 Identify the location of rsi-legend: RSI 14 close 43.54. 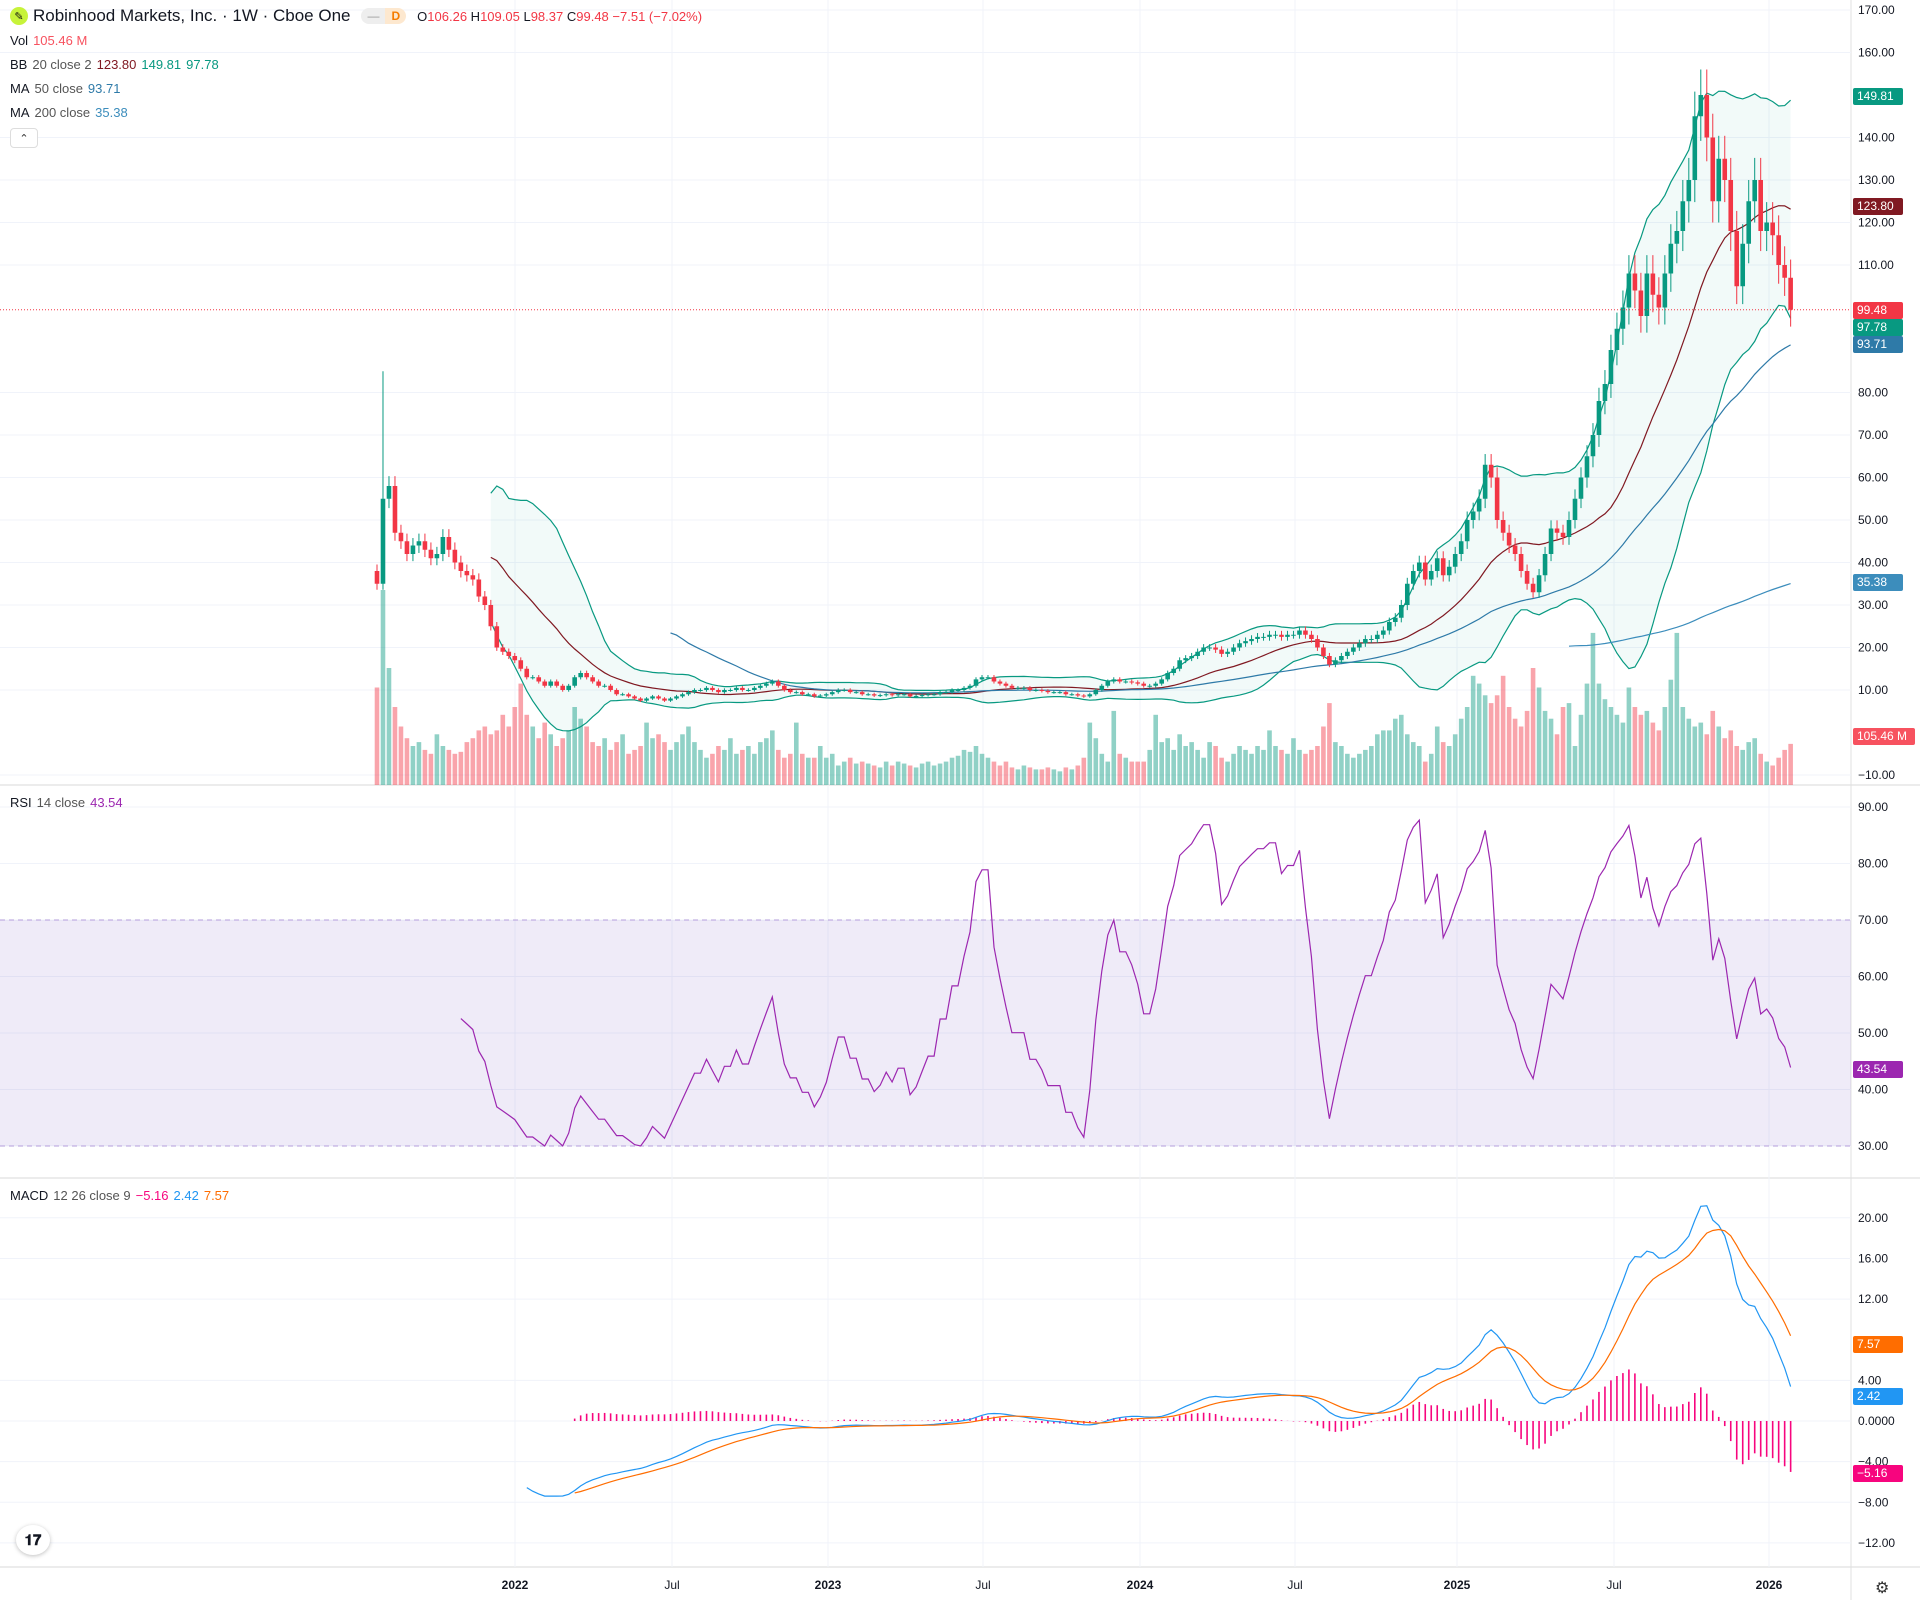
(66, 802).